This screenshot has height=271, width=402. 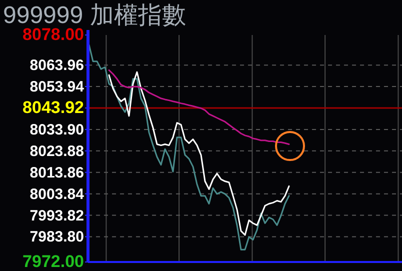 What do you see at coordinates (57, 215) in the screenshot?
I see `y-tick-label: 7993.82` at bounding box center [57, 215].